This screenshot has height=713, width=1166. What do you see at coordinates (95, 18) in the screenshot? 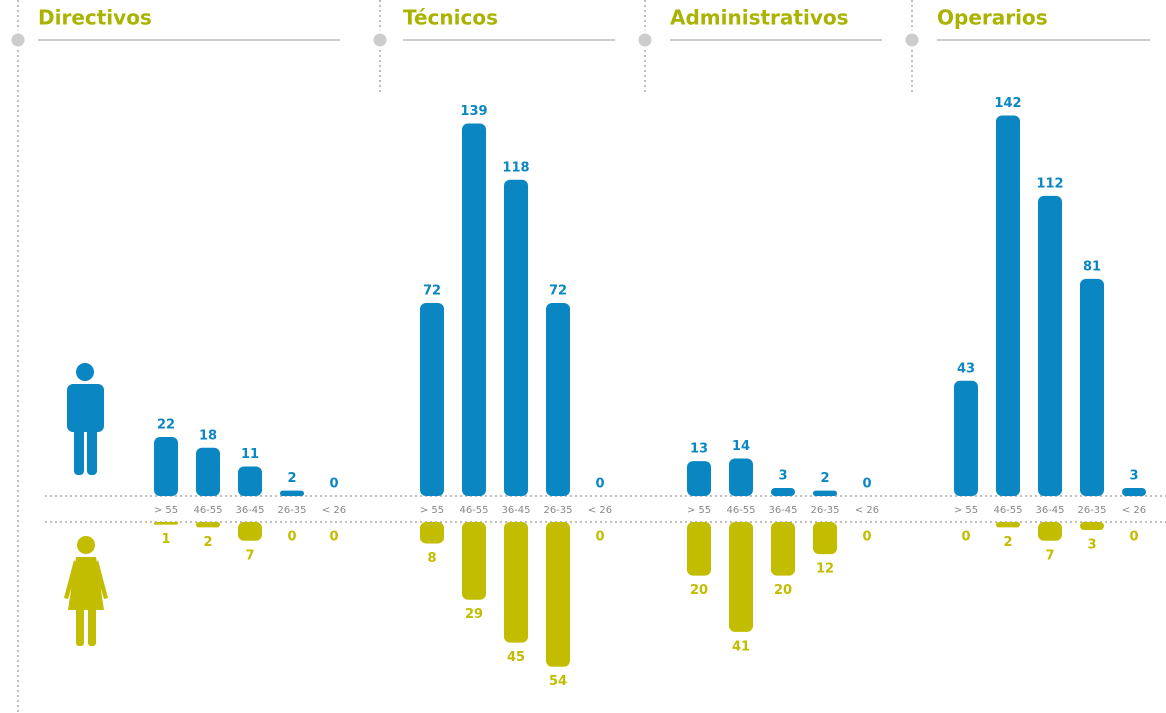
I see `panel-title: Directivos` at bounding box center [95, 18].